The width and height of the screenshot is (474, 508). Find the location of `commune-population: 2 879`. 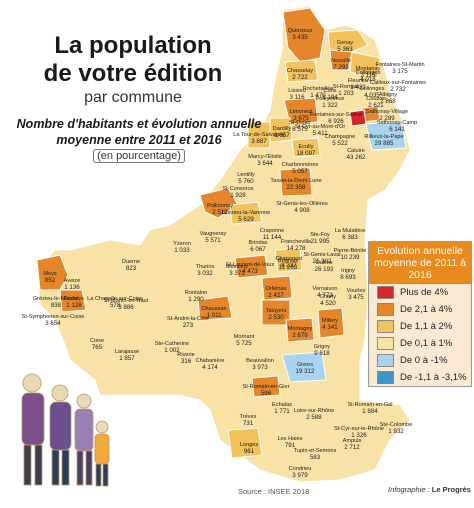

commune-population: 2 879 is located at coordinates (300, 335).